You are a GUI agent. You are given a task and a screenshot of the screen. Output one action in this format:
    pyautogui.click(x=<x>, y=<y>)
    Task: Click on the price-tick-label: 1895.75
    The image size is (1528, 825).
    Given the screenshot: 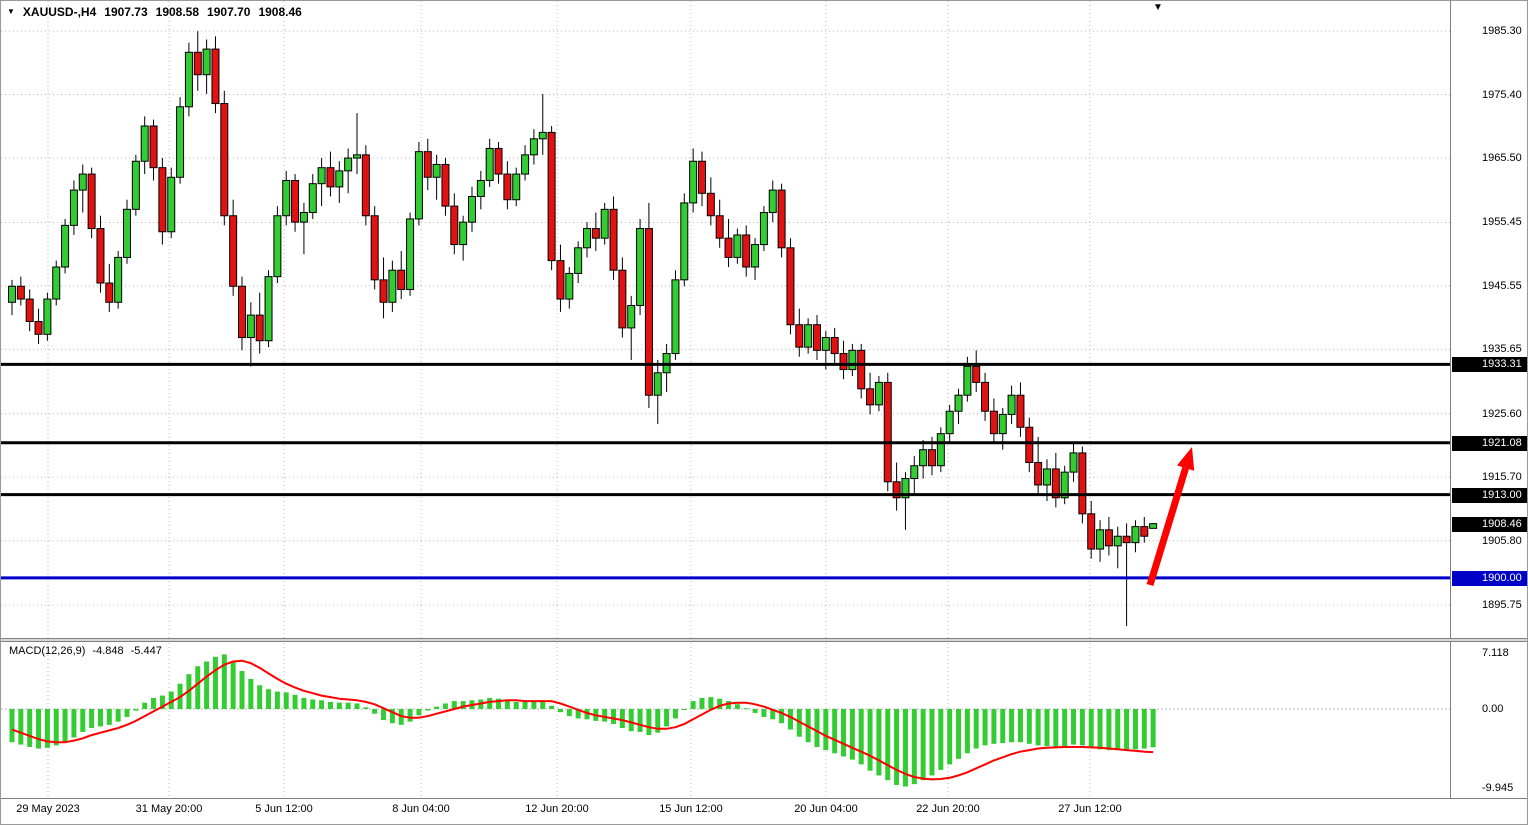 What is the action you would take?
    pyautogui.click(x=1502, y=605)
    